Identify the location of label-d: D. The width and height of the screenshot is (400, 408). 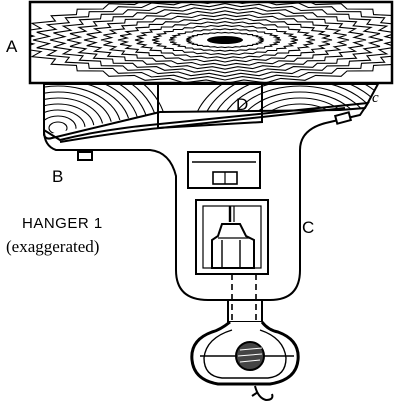
(242, 104).